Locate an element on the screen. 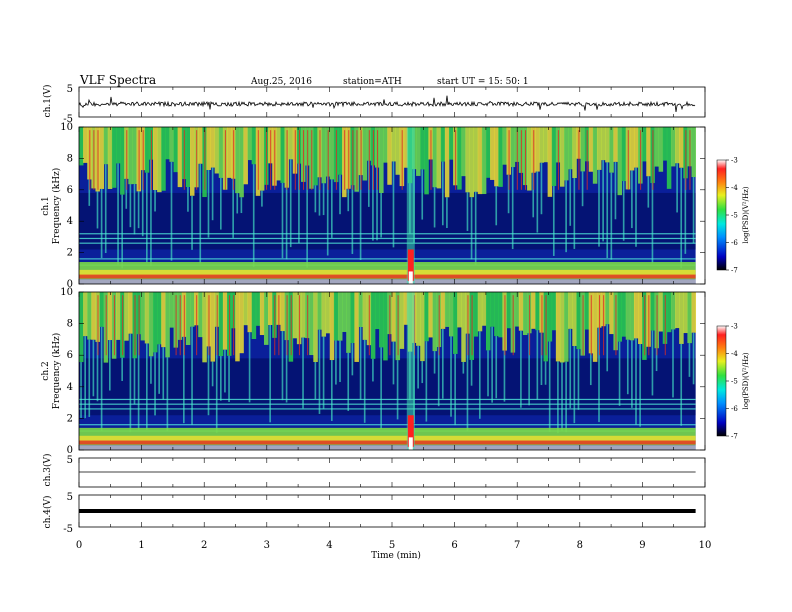  colorbar-ch2-label: log(PSD)(V²/Hz) is located at coordinates (746, 380).